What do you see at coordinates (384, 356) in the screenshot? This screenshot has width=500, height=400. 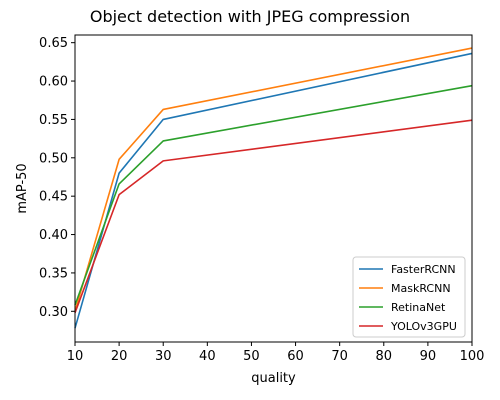 I see `x-tick-label: 80` at bounding box center [384, 356].